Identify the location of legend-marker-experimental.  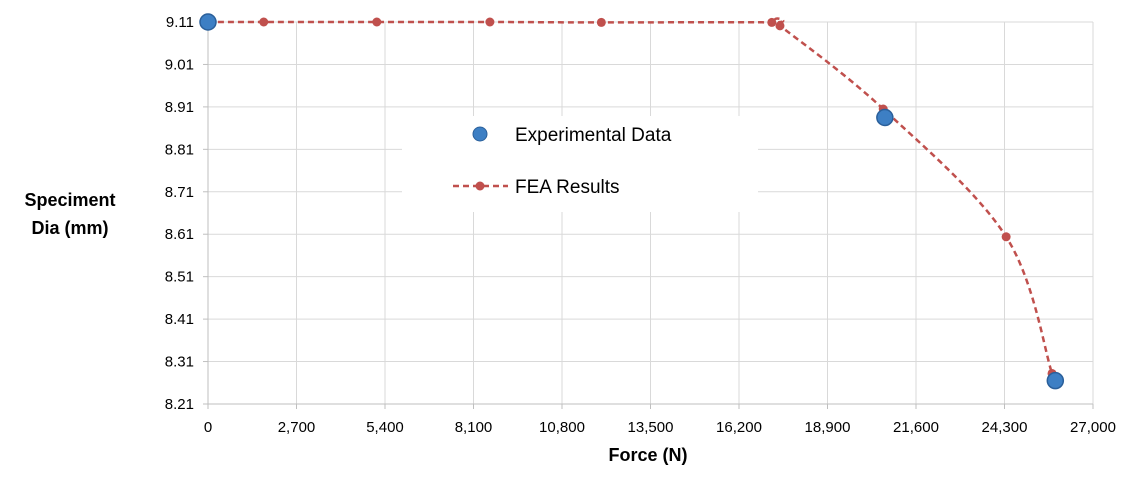
(480, 134).